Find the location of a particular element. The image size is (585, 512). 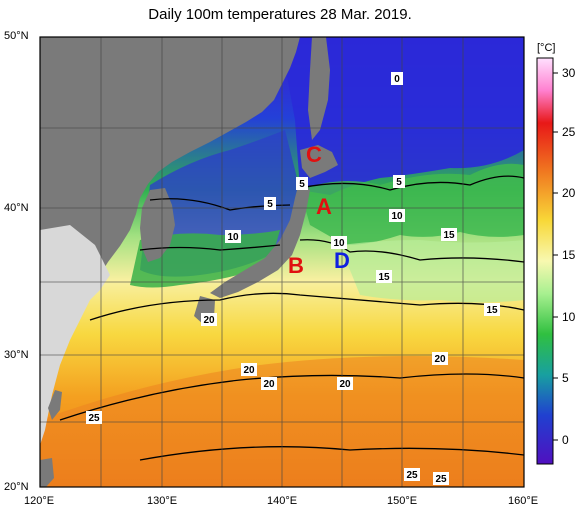

marker-b: B is located at coordinates (296, 265).